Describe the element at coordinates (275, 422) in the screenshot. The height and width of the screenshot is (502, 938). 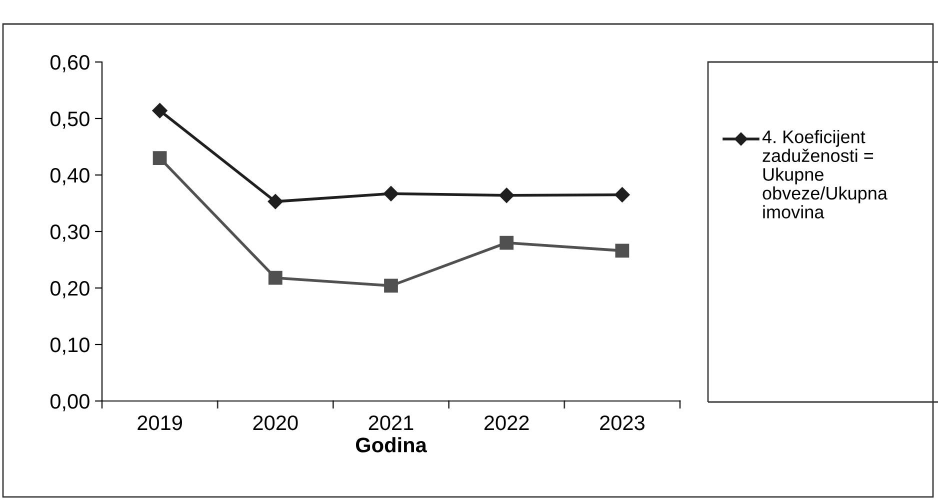
I see `x-tick-label: 2020` at that location.